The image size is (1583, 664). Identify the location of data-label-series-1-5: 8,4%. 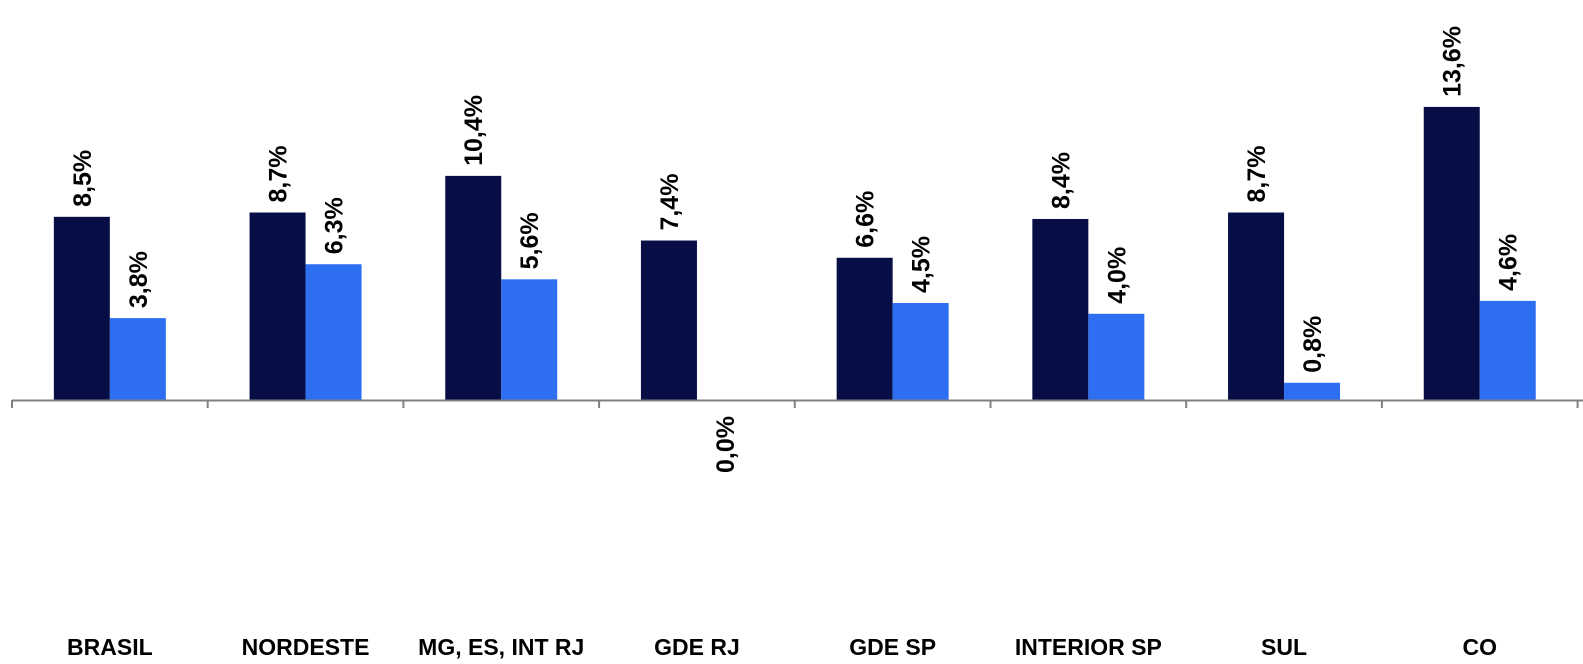
(1061, 180).